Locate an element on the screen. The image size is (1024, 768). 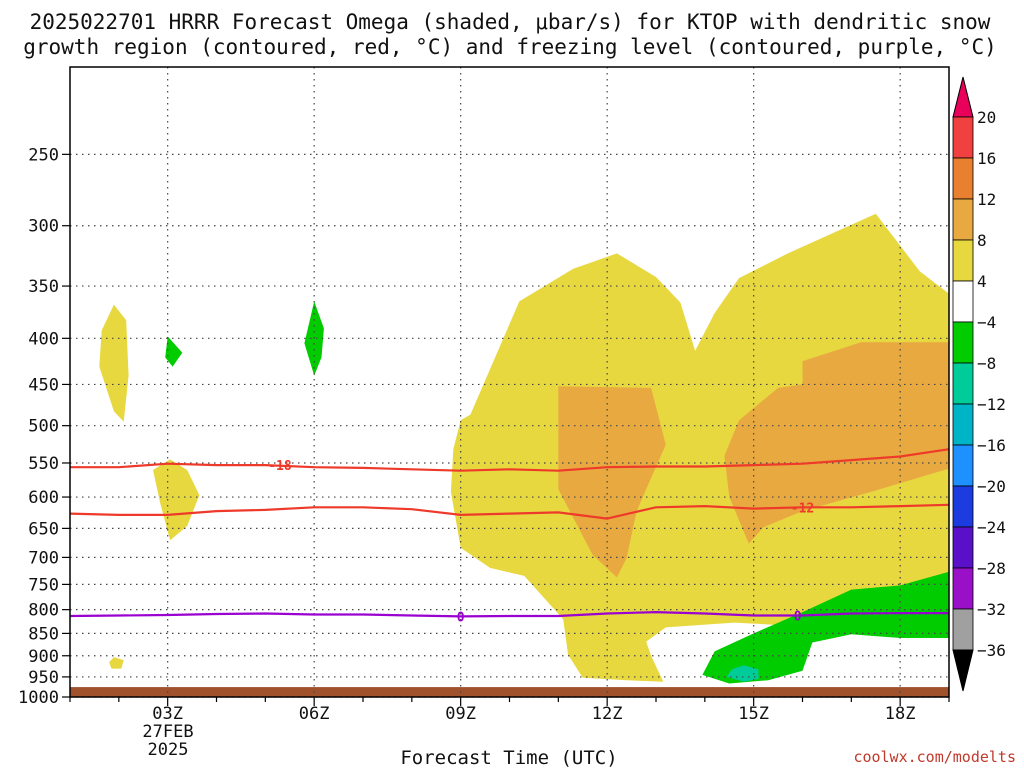
colorbar-label-16: 16 is located at coordinates (986, 158).